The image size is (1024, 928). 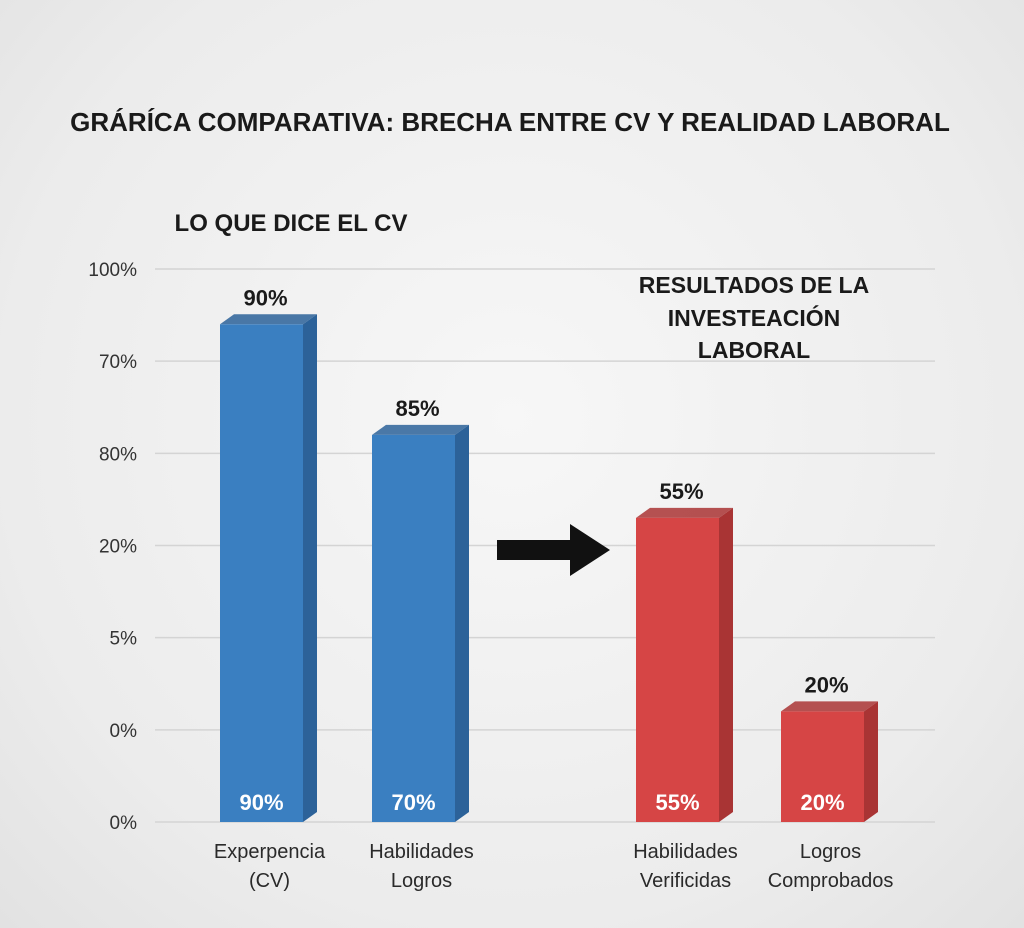 I want to click on annotation-results: RESULTADOS DE LA INVESTEACIÓN LABORAL, so click(x=754, y=317).